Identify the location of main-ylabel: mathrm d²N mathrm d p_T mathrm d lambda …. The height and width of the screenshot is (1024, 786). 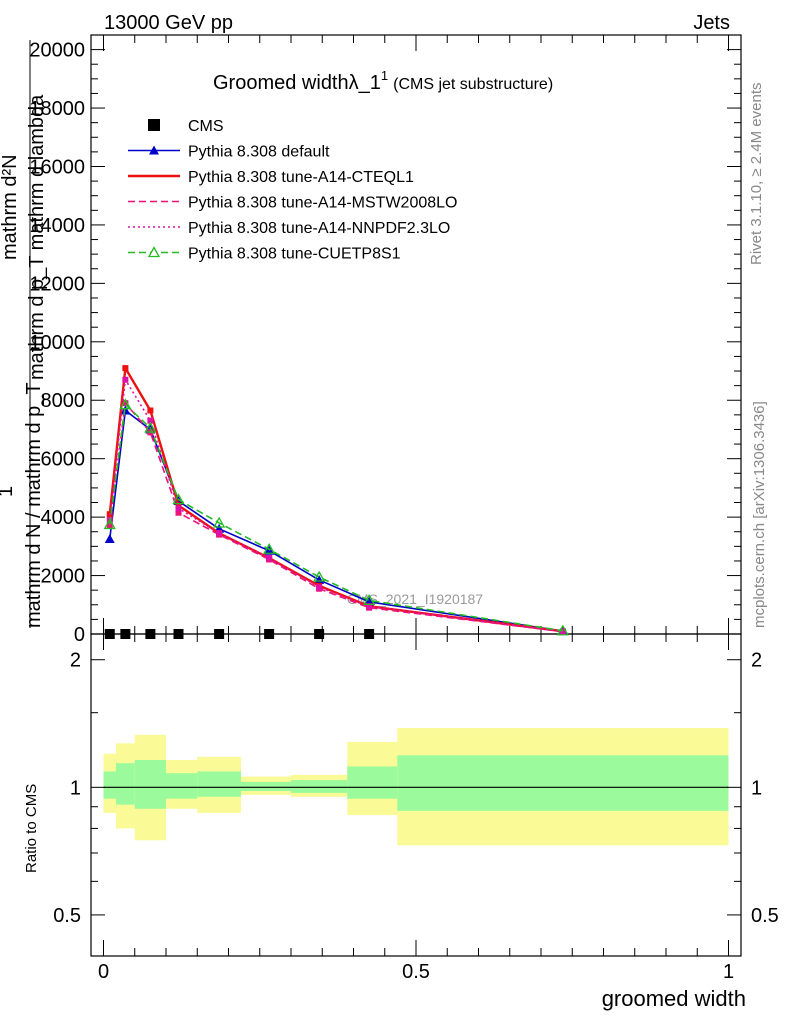
(24, 334).